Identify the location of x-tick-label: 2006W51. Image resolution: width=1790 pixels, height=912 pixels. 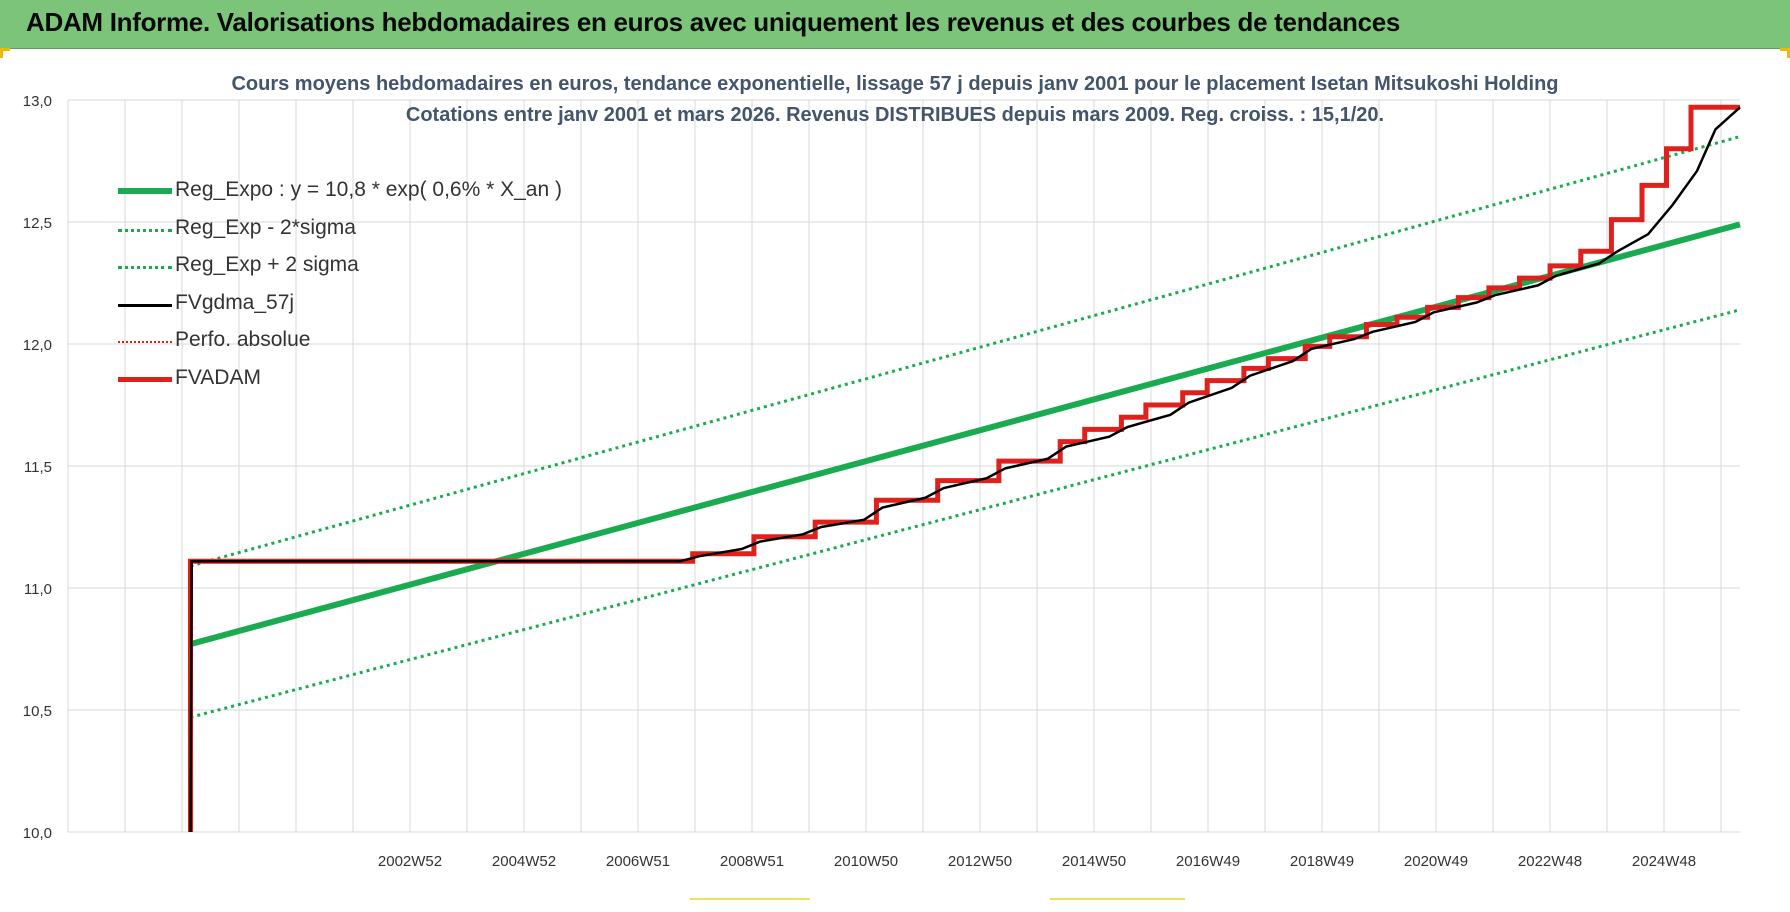
(638, 861).